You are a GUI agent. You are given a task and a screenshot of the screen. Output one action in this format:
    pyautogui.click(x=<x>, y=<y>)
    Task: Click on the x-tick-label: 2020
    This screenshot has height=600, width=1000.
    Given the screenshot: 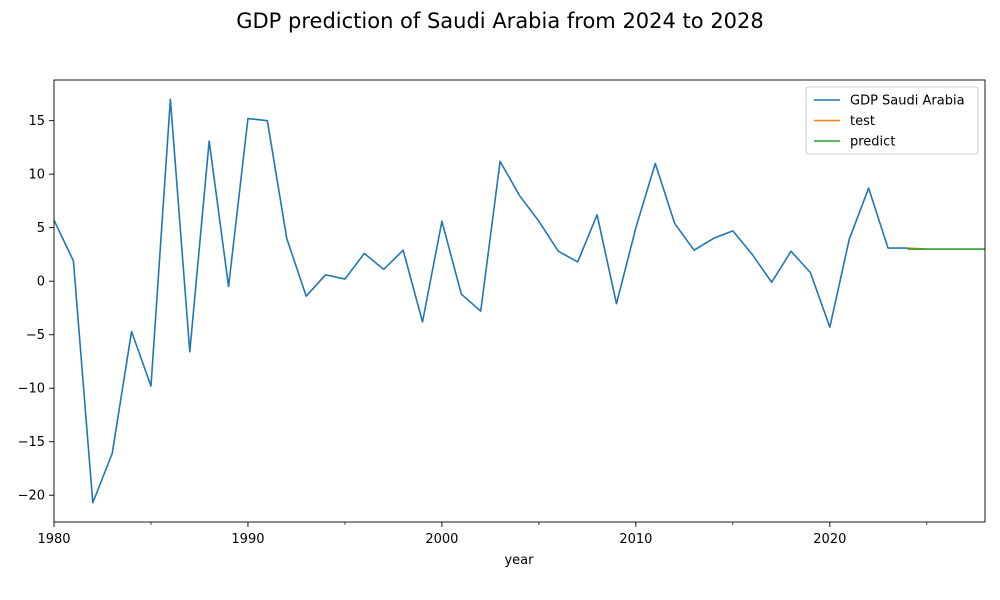 What is the action you would take?
    pyautogui.click(x=829, y=539)
    